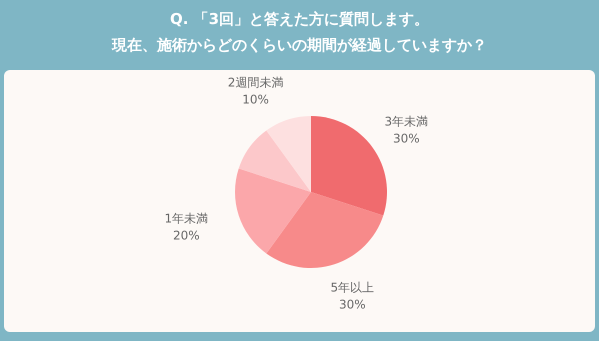 This screenshot has width=599, height=341. I want to click on slice-label: 3年未満, so click(406, 121).